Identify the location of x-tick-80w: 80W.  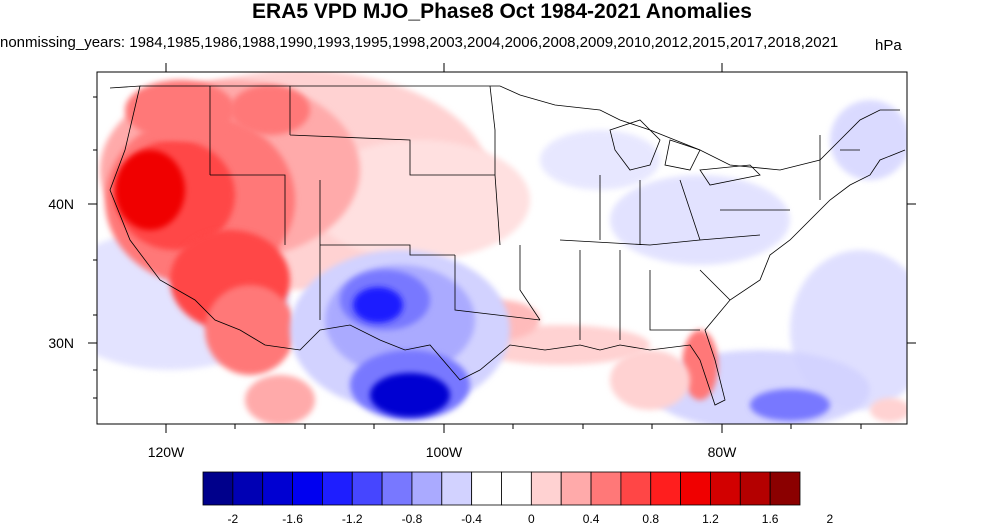
(723, 452).